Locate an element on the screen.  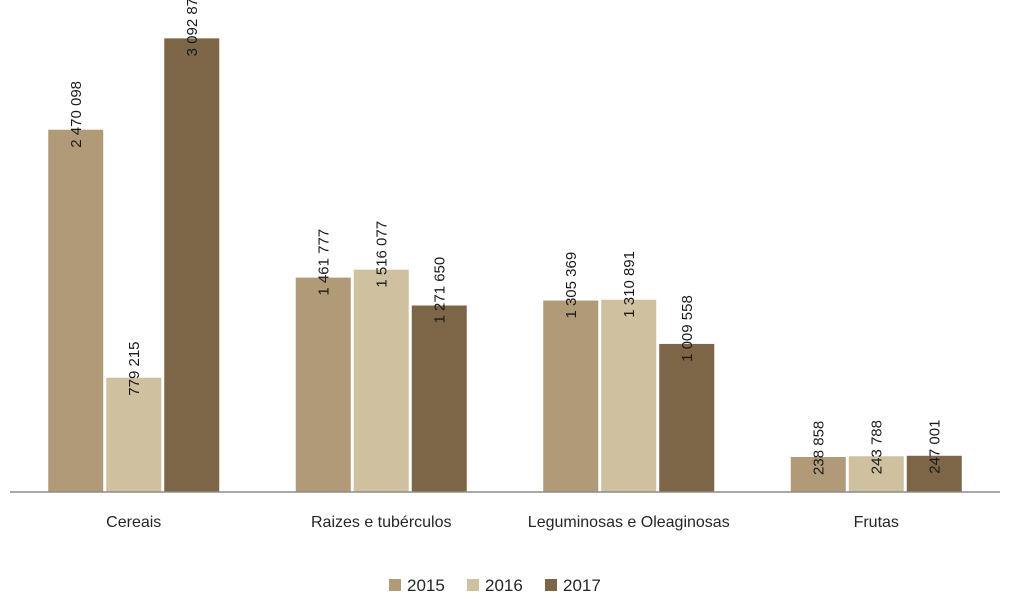
data-label-2015-3: 238 858 is located at coordinates (818, 448).